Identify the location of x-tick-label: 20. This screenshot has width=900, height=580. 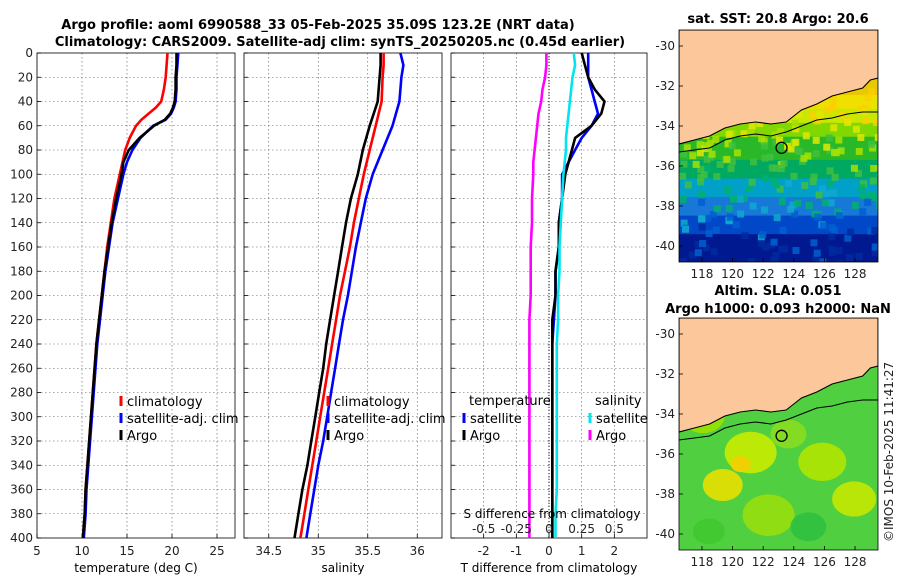
(171, 551).